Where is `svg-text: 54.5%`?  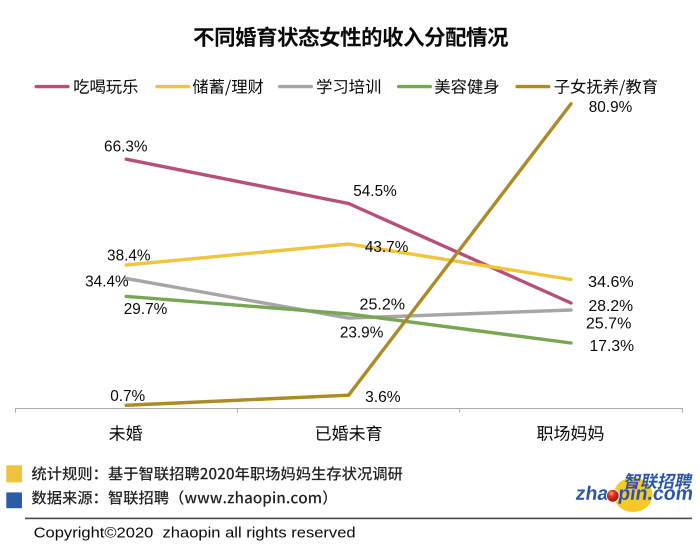
svg-text: 54.5% is located at coordinates (375, 191).